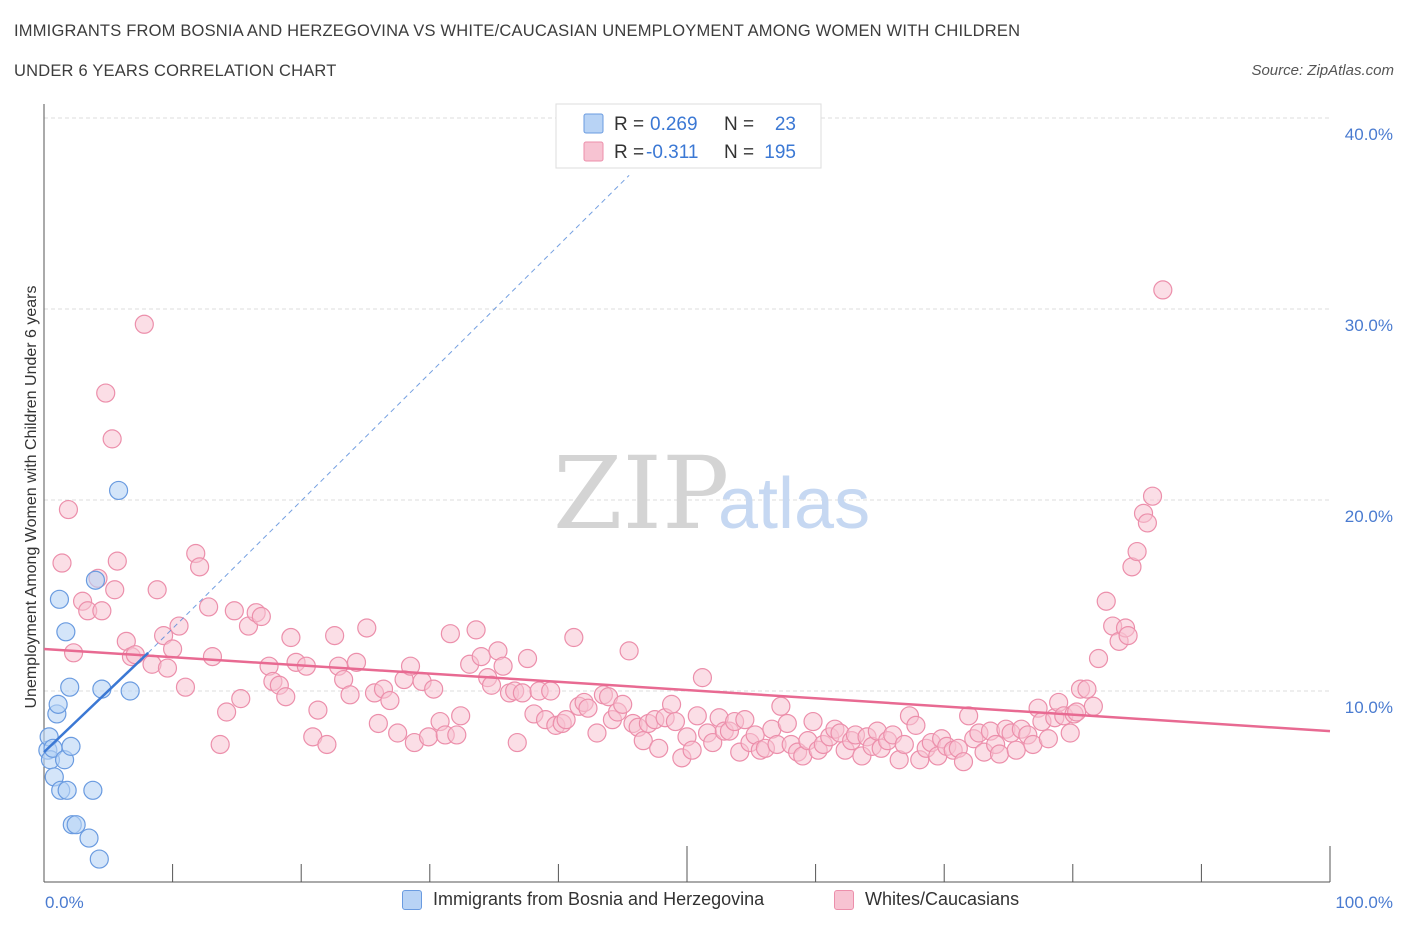 The width and height of the screenshot is (1406, 930). I want to click on stats-r-value-2: -0.311, so click(672, 152).